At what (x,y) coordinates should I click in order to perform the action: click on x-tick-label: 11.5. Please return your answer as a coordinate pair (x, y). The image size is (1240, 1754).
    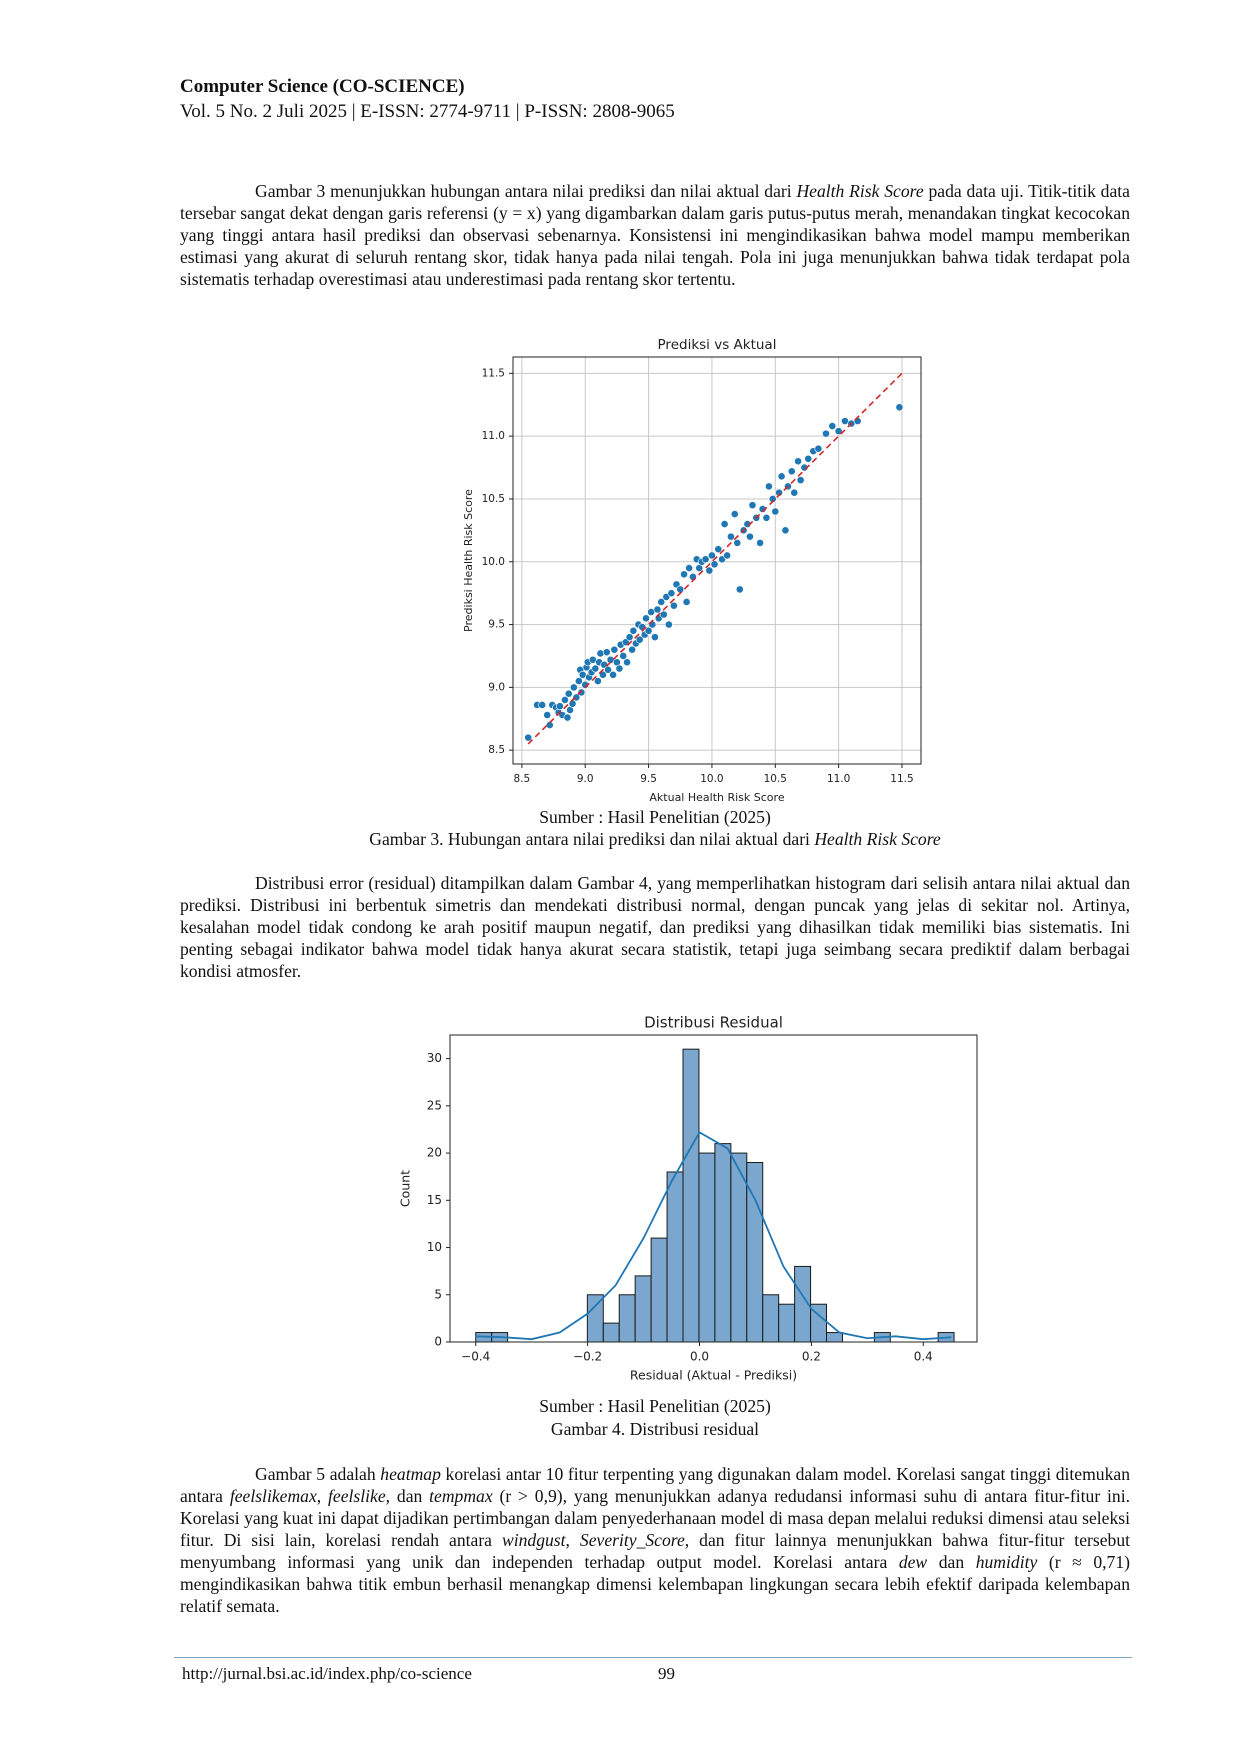
    Looking at the image, I should click on (901, 779).